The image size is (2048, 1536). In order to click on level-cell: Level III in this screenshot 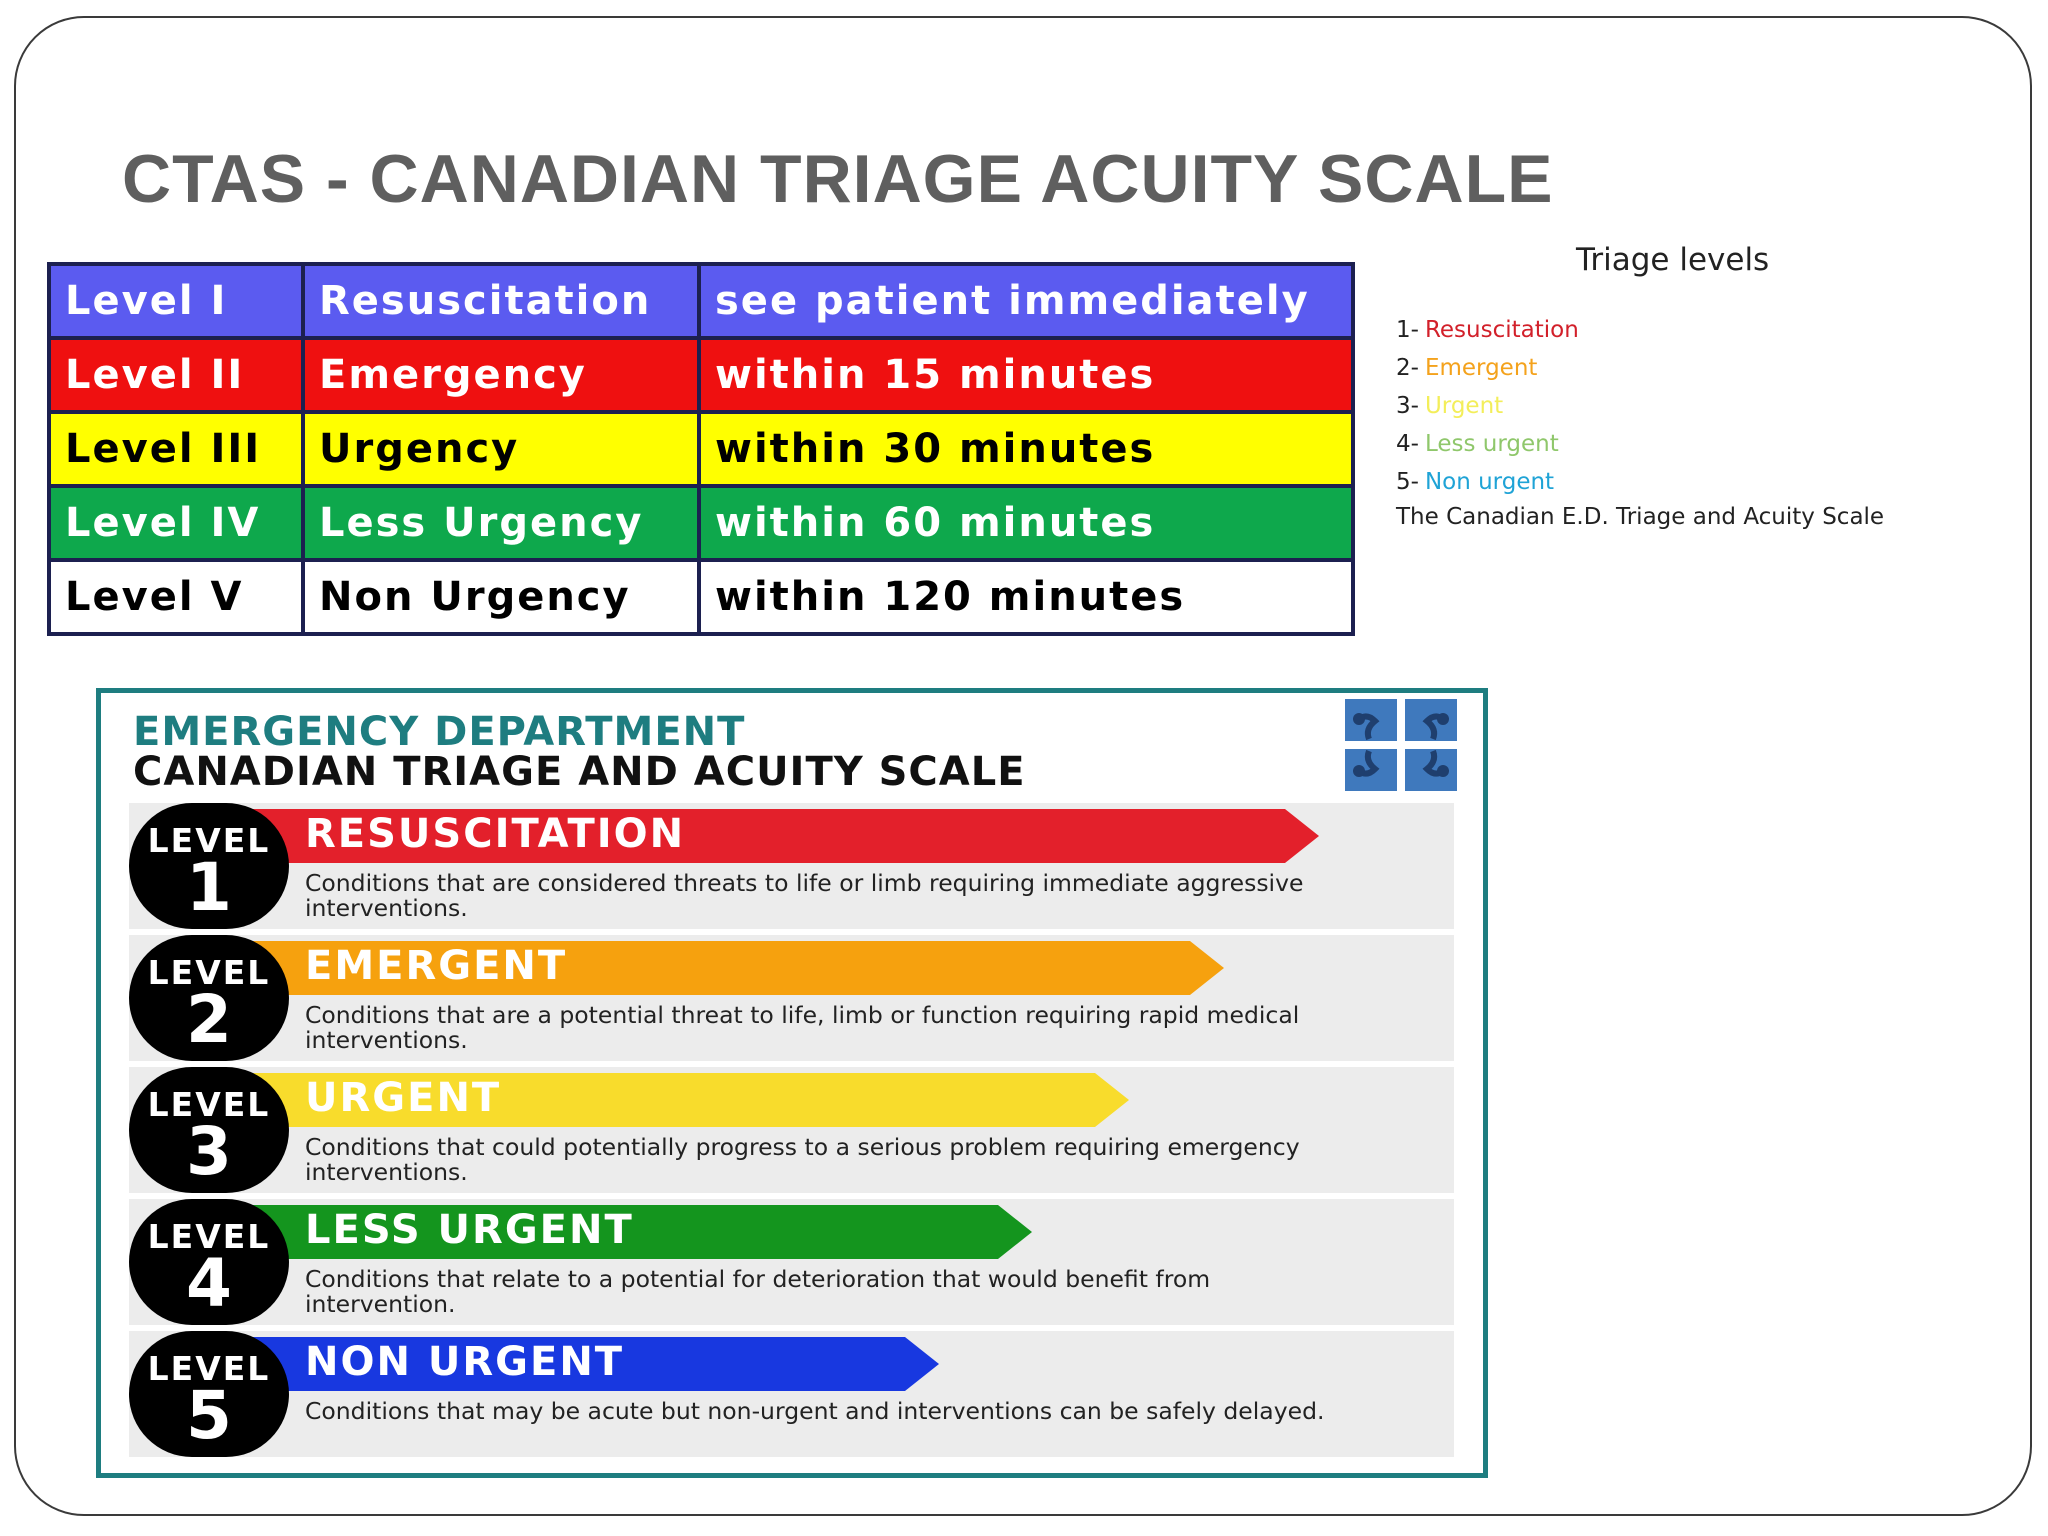, I will do `click(176, 449)`.